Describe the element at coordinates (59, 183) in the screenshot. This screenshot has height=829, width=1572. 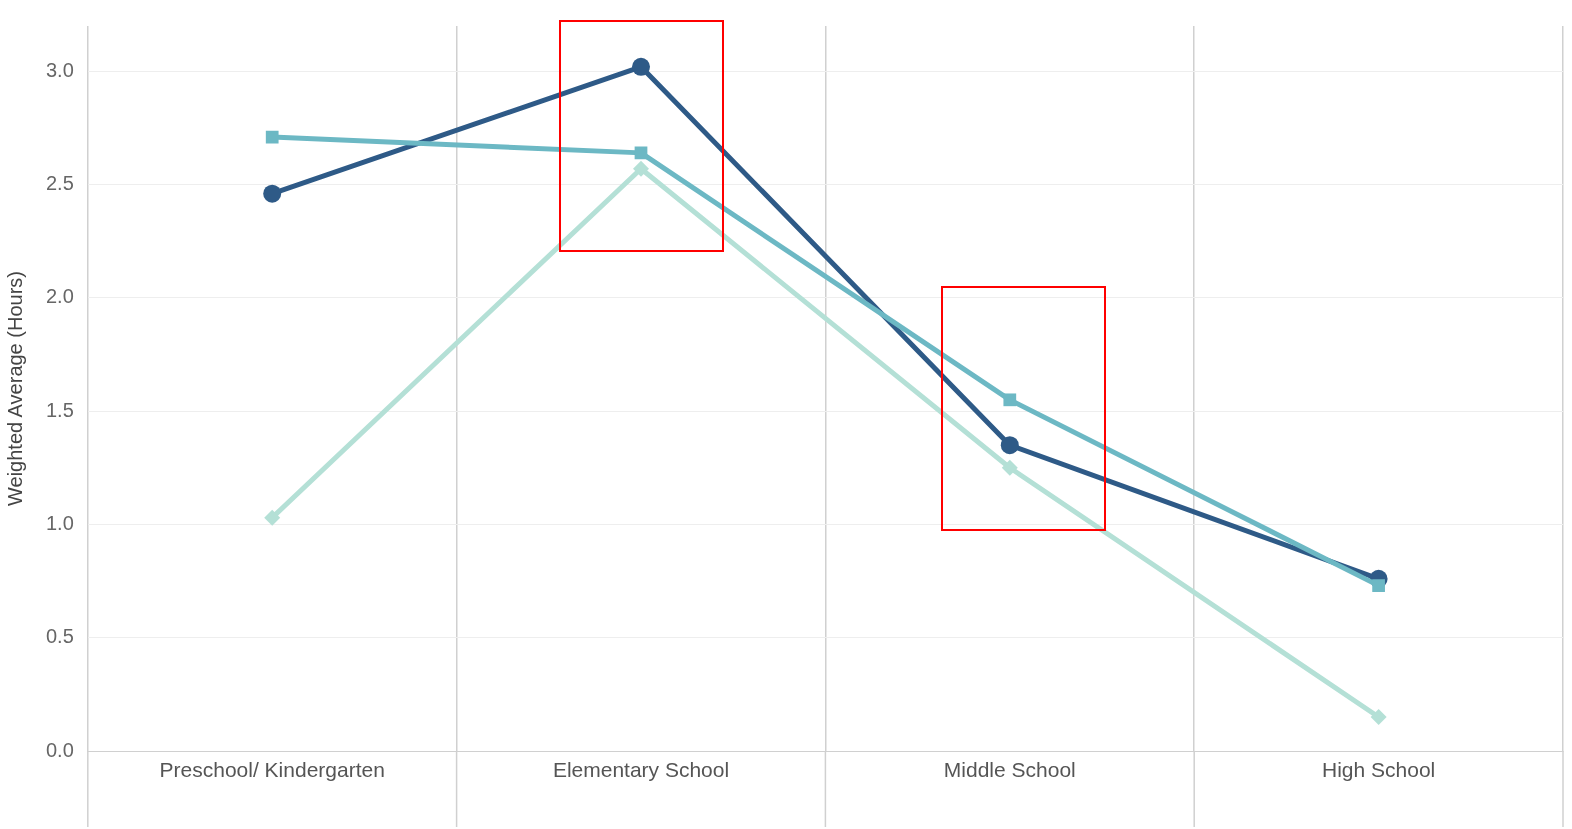
I see `y-tick-label: 2.5` at that location.